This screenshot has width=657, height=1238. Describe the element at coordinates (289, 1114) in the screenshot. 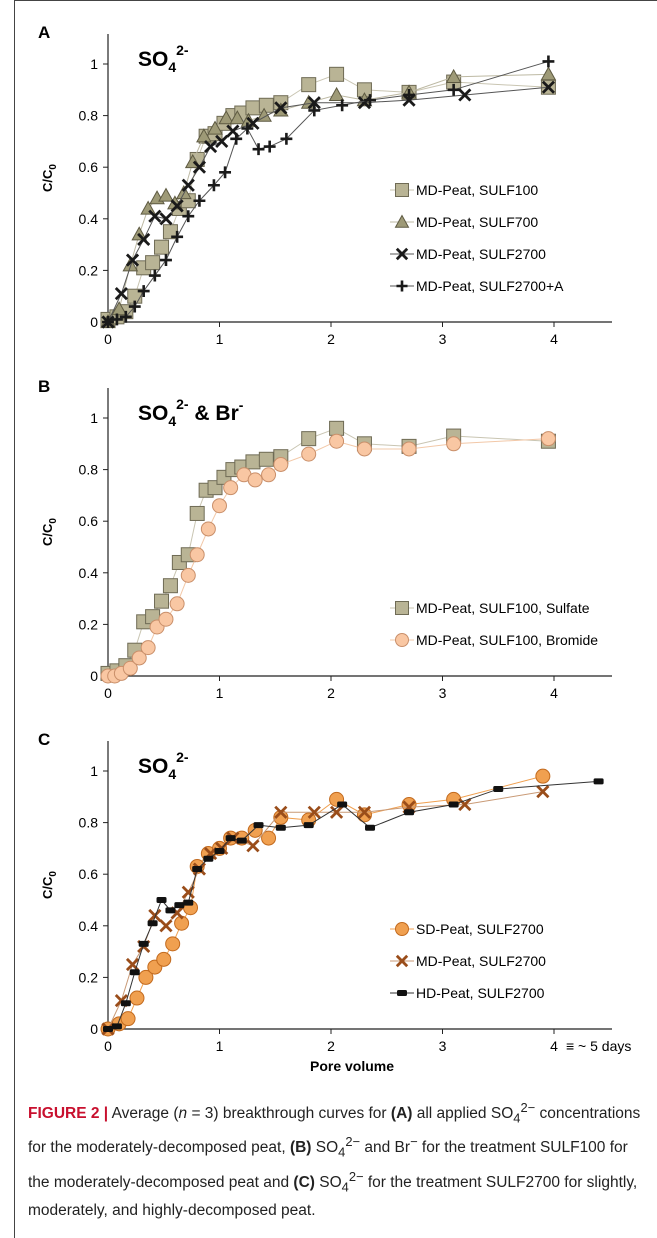

I see `caption-text-2: = 3) breakthrough curves for` at that location.